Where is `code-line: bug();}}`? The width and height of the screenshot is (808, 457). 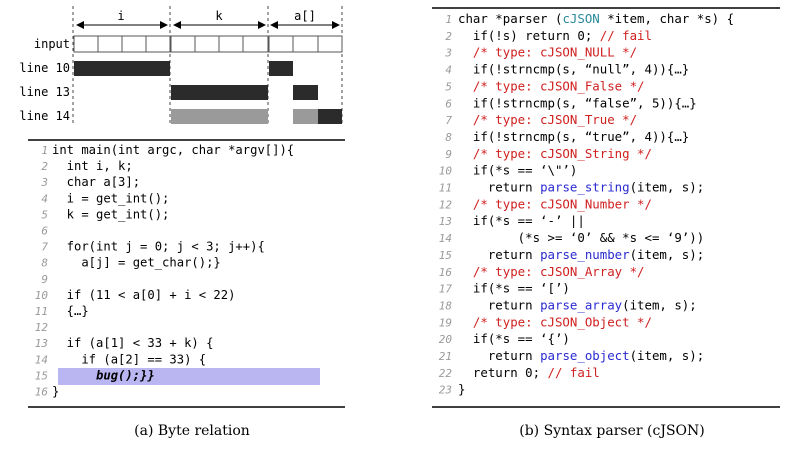
code-line: bug();}} is located at coordinates (103, 375).